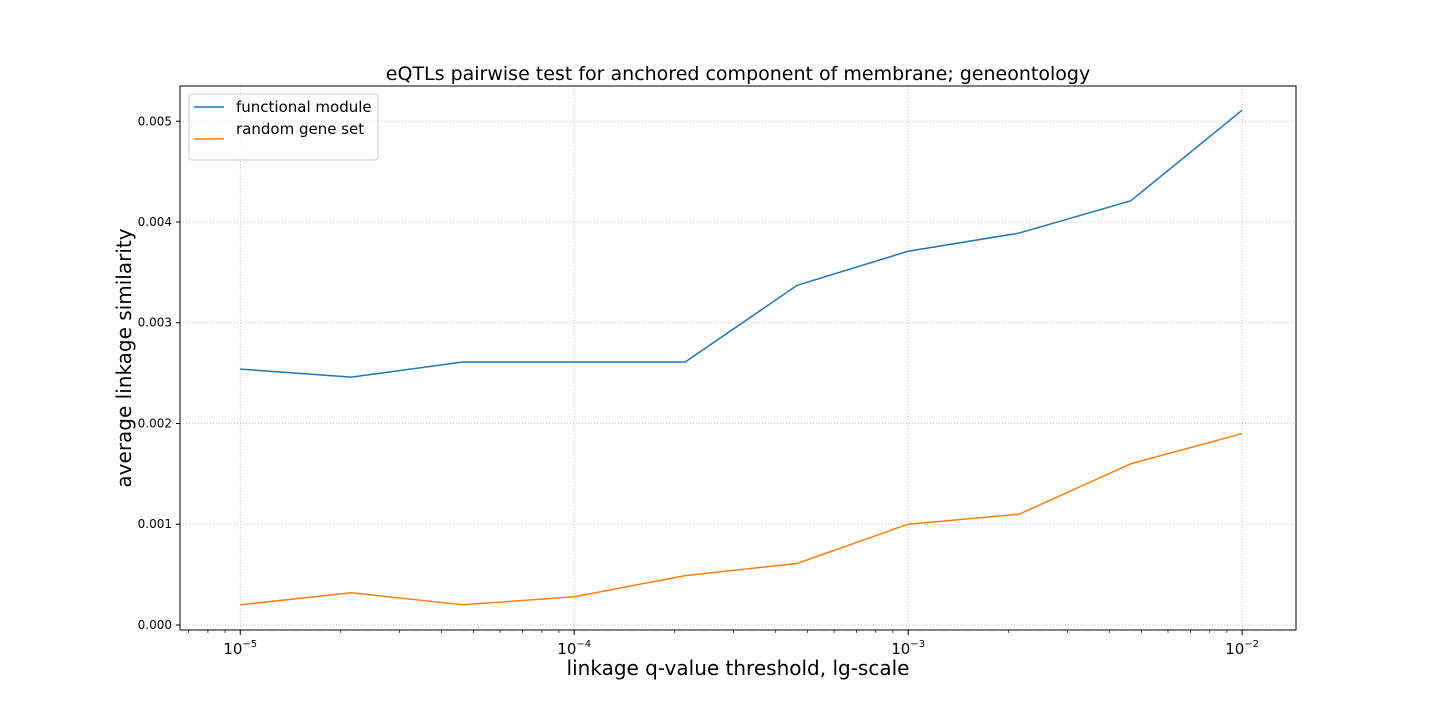 Image resolution: width=1440 pixels, height=720 pixels. What do you see at coordinates (300, 129) in the screenshot?
I see `legend-label-random-gene-set: random gene set` at bounding box center [300, 129].